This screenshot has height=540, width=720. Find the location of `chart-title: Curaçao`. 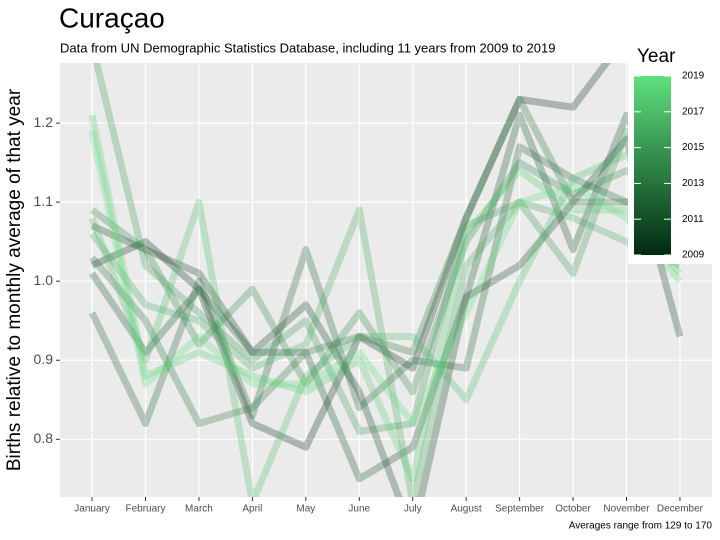

chart-title: Curaçao is located at coordinates (112, 17).